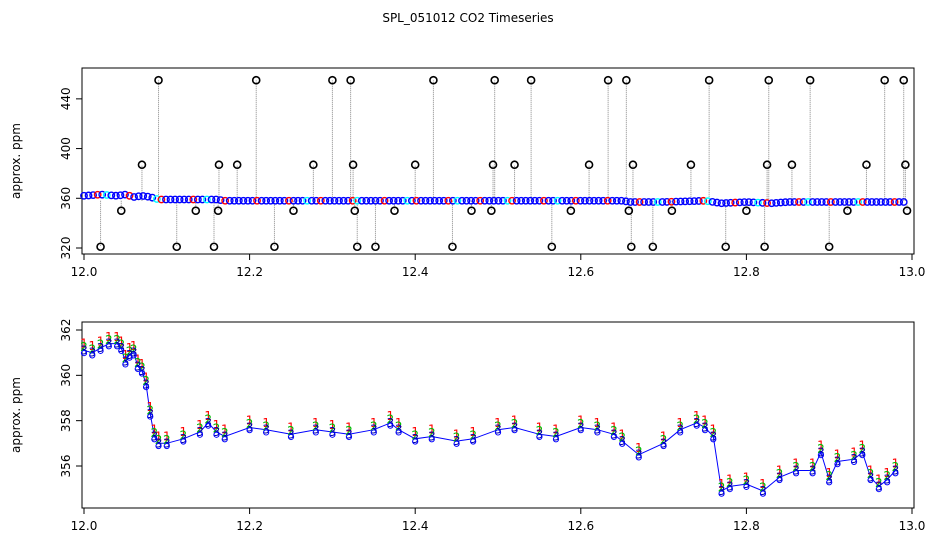 Image resolution: width=936 pixels, height=540 pixels. What do you see at coordinates (66, 466) in the screenshot?
I see `bottom-y-tick-label: 356` at bounding box center [66, 466].